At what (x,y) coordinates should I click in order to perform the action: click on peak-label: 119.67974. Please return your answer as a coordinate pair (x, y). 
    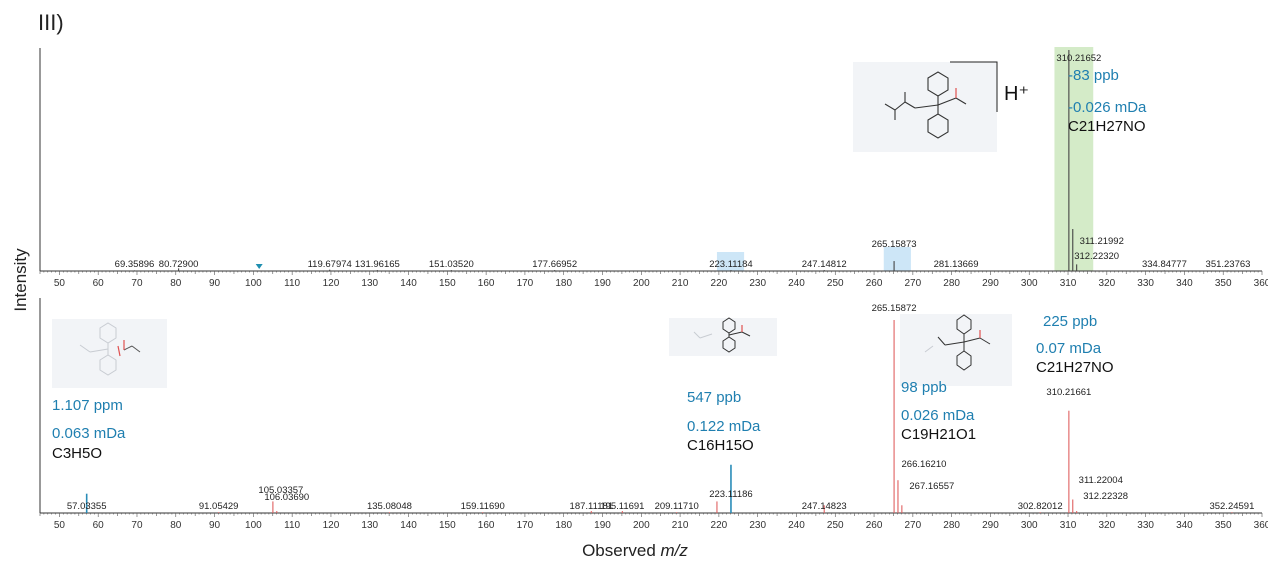
    Looking at the image, I should click on (330, 264).